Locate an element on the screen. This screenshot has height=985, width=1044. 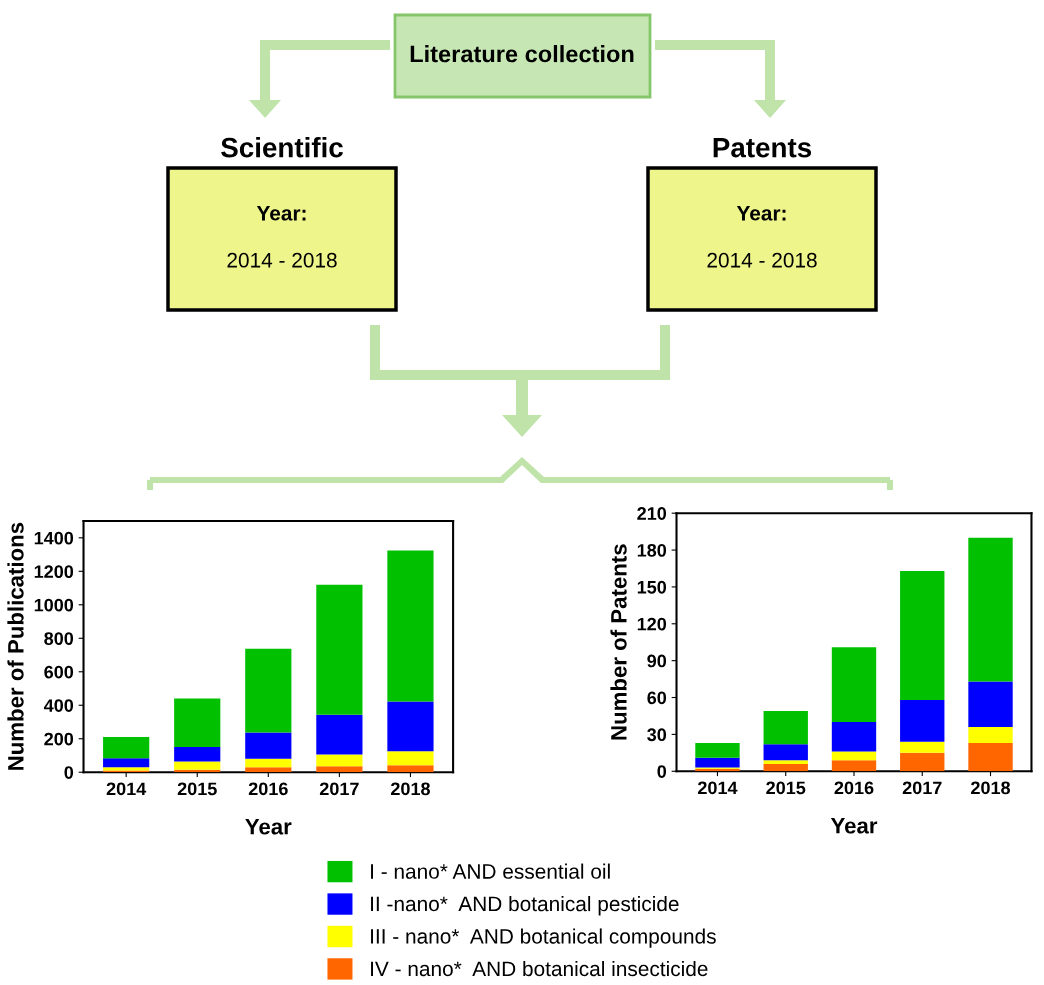
y-tick-label: 800 is located at coordinates (59, 638).